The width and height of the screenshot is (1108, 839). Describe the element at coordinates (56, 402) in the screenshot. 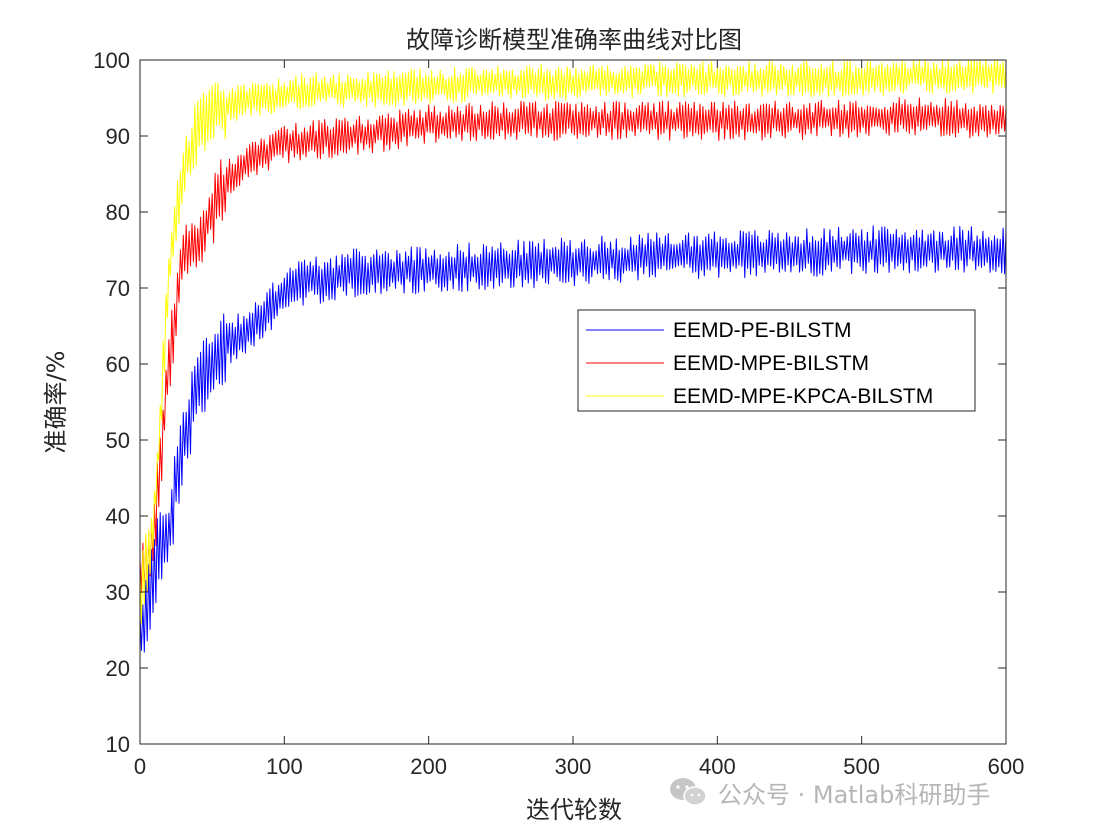

I see `y-axis-label: 准确率/%` at that location.